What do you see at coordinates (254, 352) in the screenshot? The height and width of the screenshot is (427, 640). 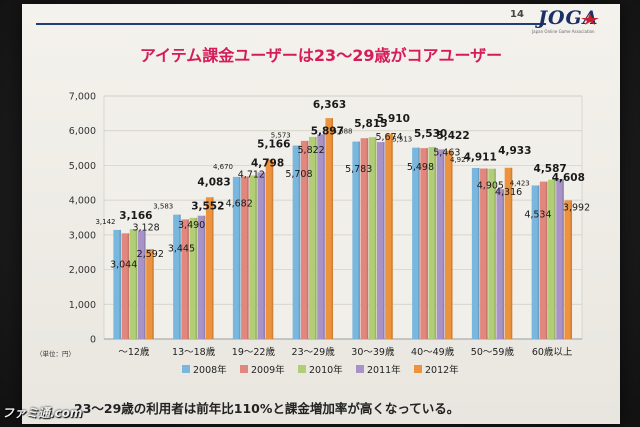 I see `x-tick-label: 19～22歳` at bounding box center [254, 352].